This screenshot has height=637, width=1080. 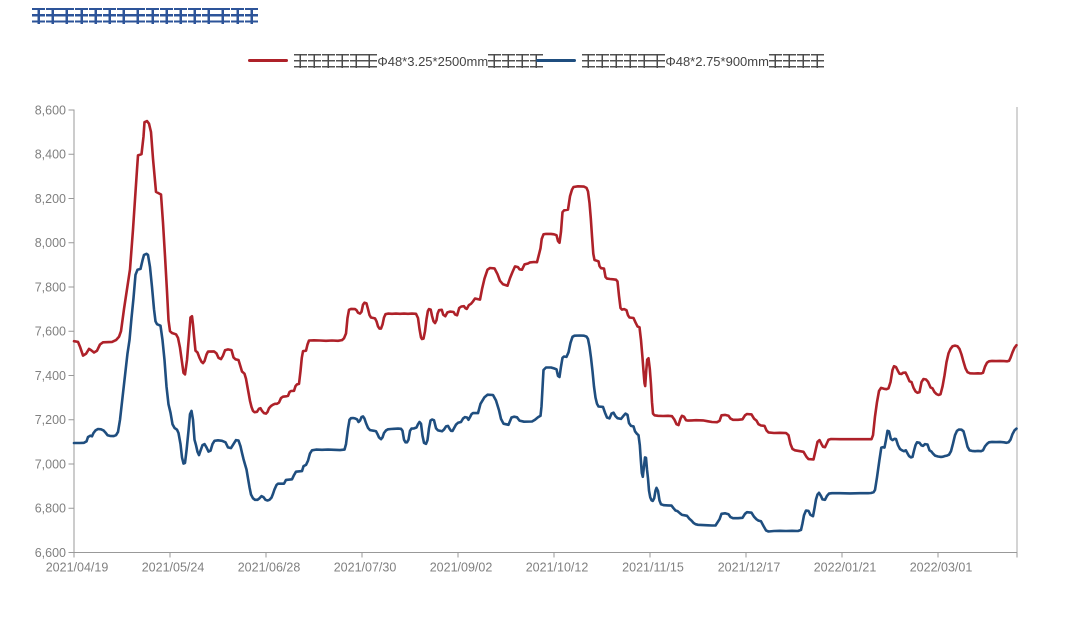 What do you see at coordinates (653, 568) in the screenshot?
I see `svg-text: 2021/11/15` at bounding box center [653, 568].